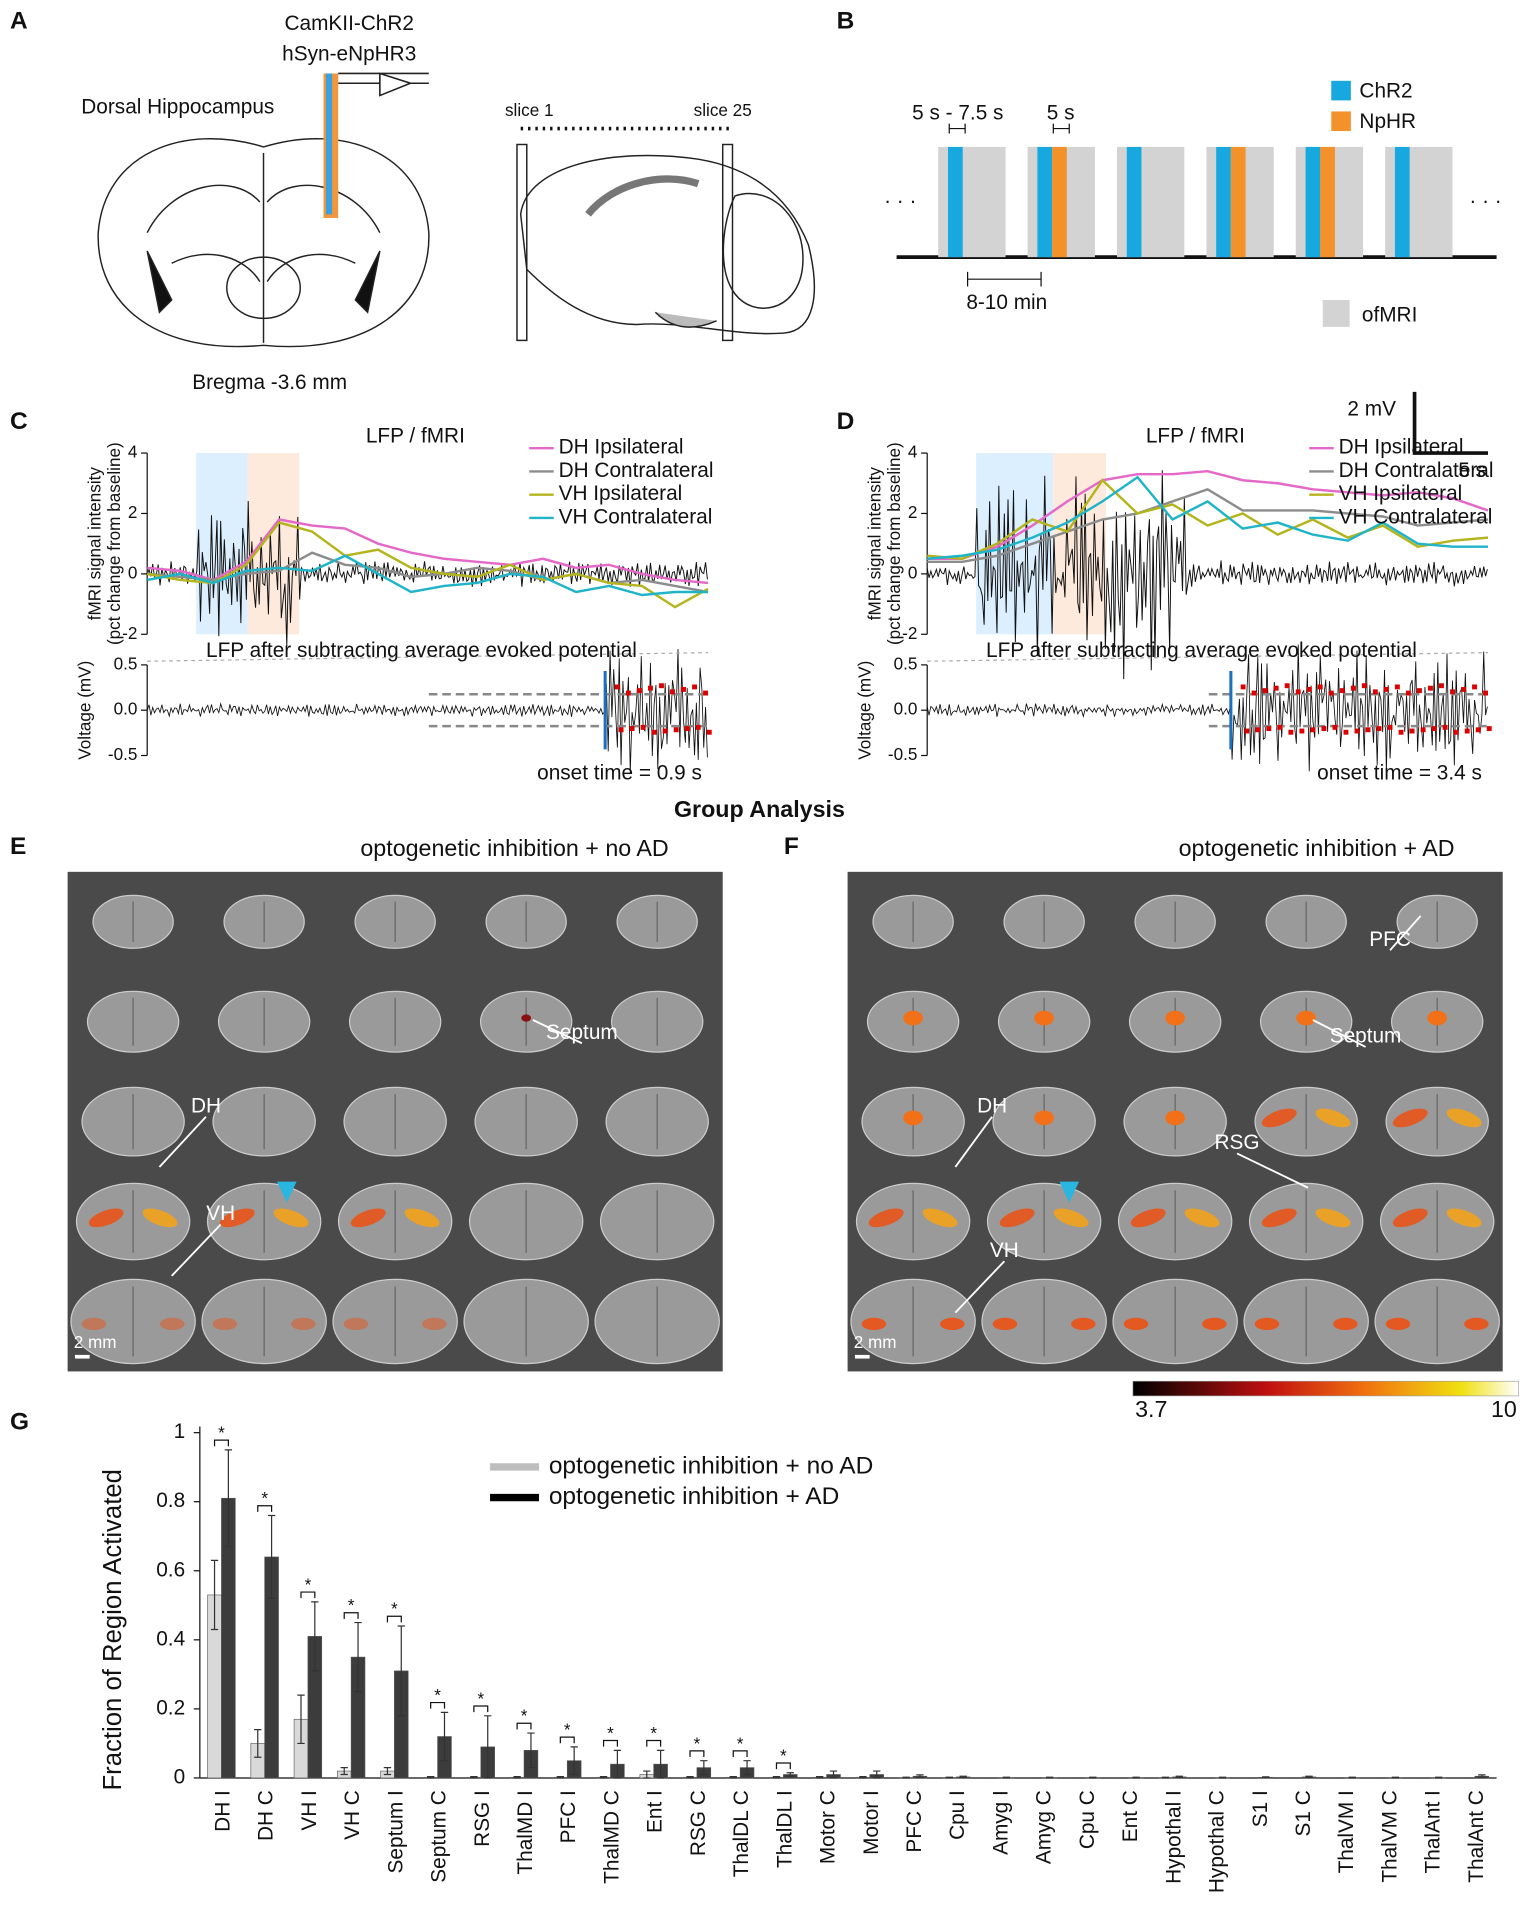 Image resolution: width=1525 pixels, height=1920 pixels. What do you see at coordinates (286, 1192) in the screenshot?
I see `stim-marker` at bounding box center [286, 1192].